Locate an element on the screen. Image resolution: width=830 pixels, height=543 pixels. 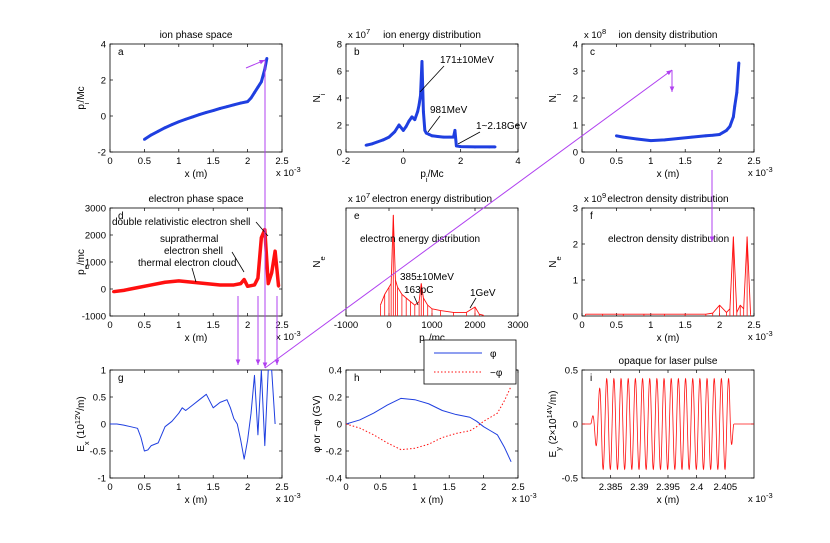
y-tick-label: 1 is located at coordinates (103, 371).